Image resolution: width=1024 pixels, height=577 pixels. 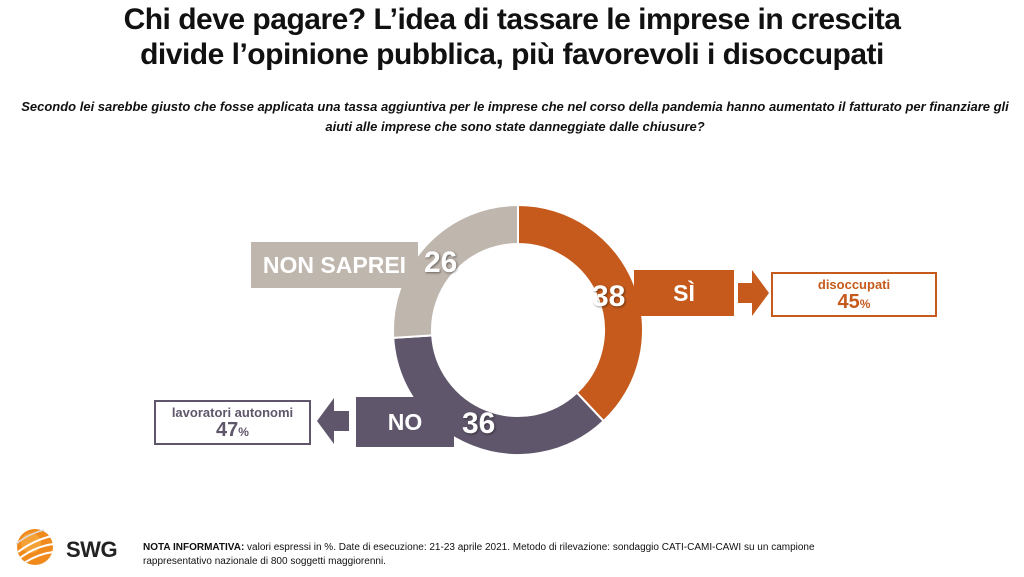 I want to click on note-label: NOTA INFORMATIVA:, so click(x=194, y=547).